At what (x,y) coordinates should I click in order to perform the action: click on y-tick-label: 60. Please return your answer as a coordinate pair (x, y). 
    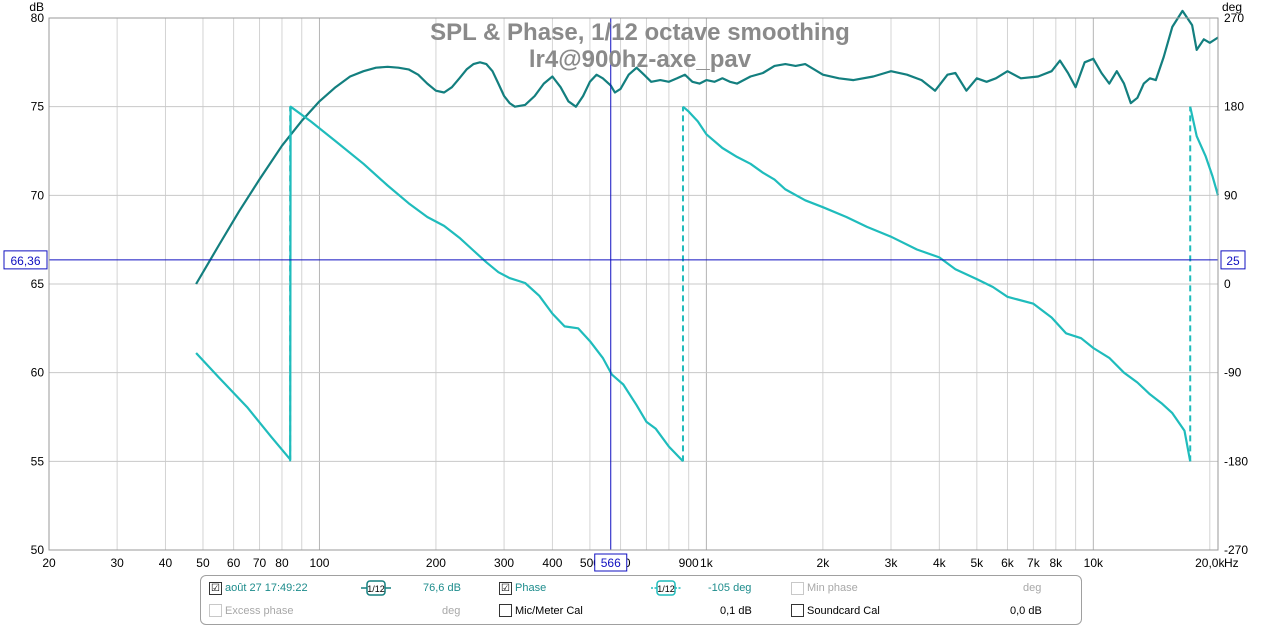
    Looking at the image, I should click on (38, 373).